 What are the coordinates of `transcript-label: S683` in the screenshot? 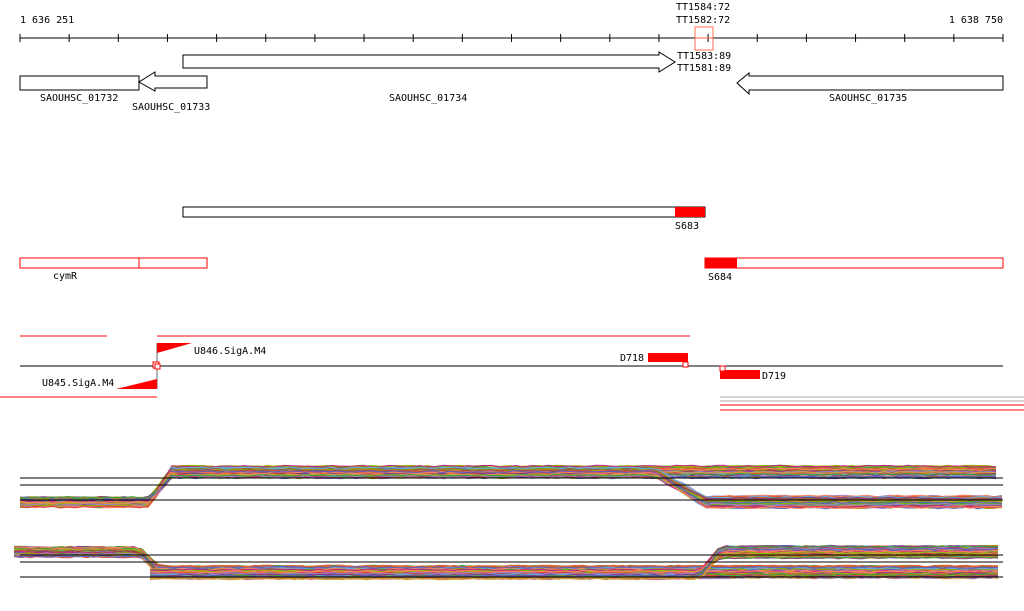 It's located at (687, 226).